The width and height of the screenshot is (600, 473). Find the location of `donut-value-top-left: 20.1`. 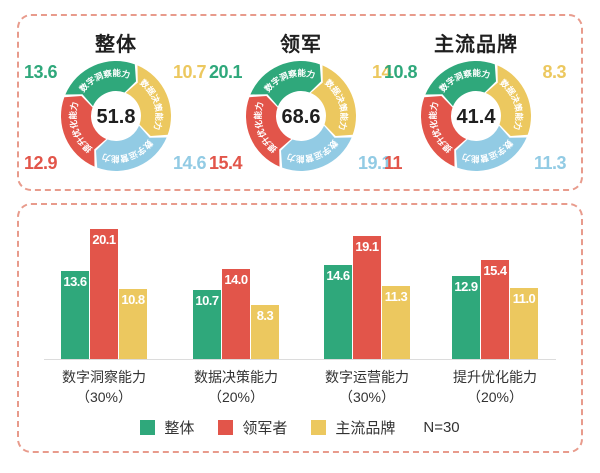

donut-value-top-left: 20.1 is located at coordinates (226, 72).